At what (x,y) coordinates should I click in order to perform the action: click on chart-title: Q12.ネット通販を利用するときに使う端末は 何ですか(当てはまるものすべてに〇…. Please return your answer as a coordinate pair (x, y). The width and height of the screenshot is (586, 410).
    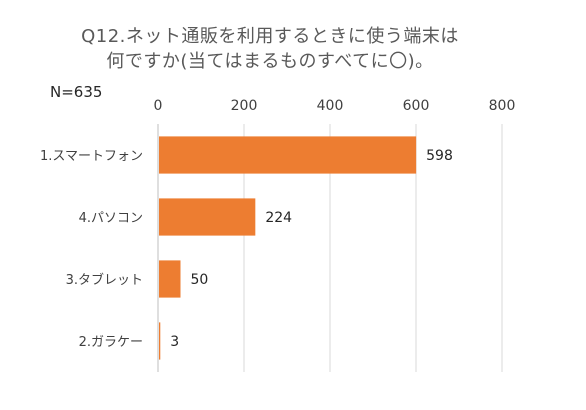
    Looking at the image, I should click on (270, 49).